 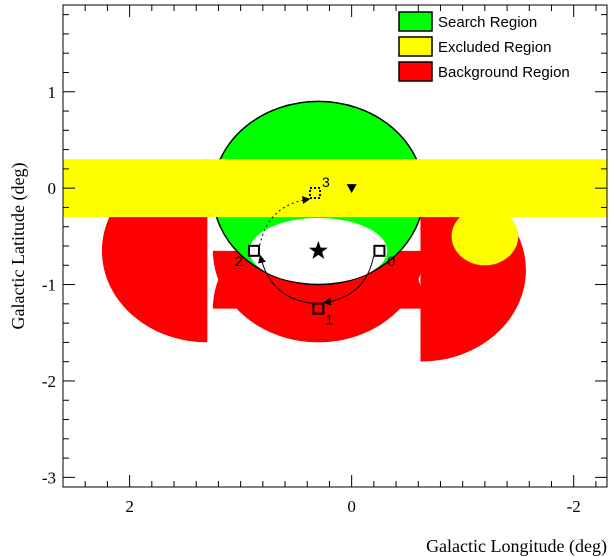 I want to click on y-tick-label: -3, so click(x=49, y=477).